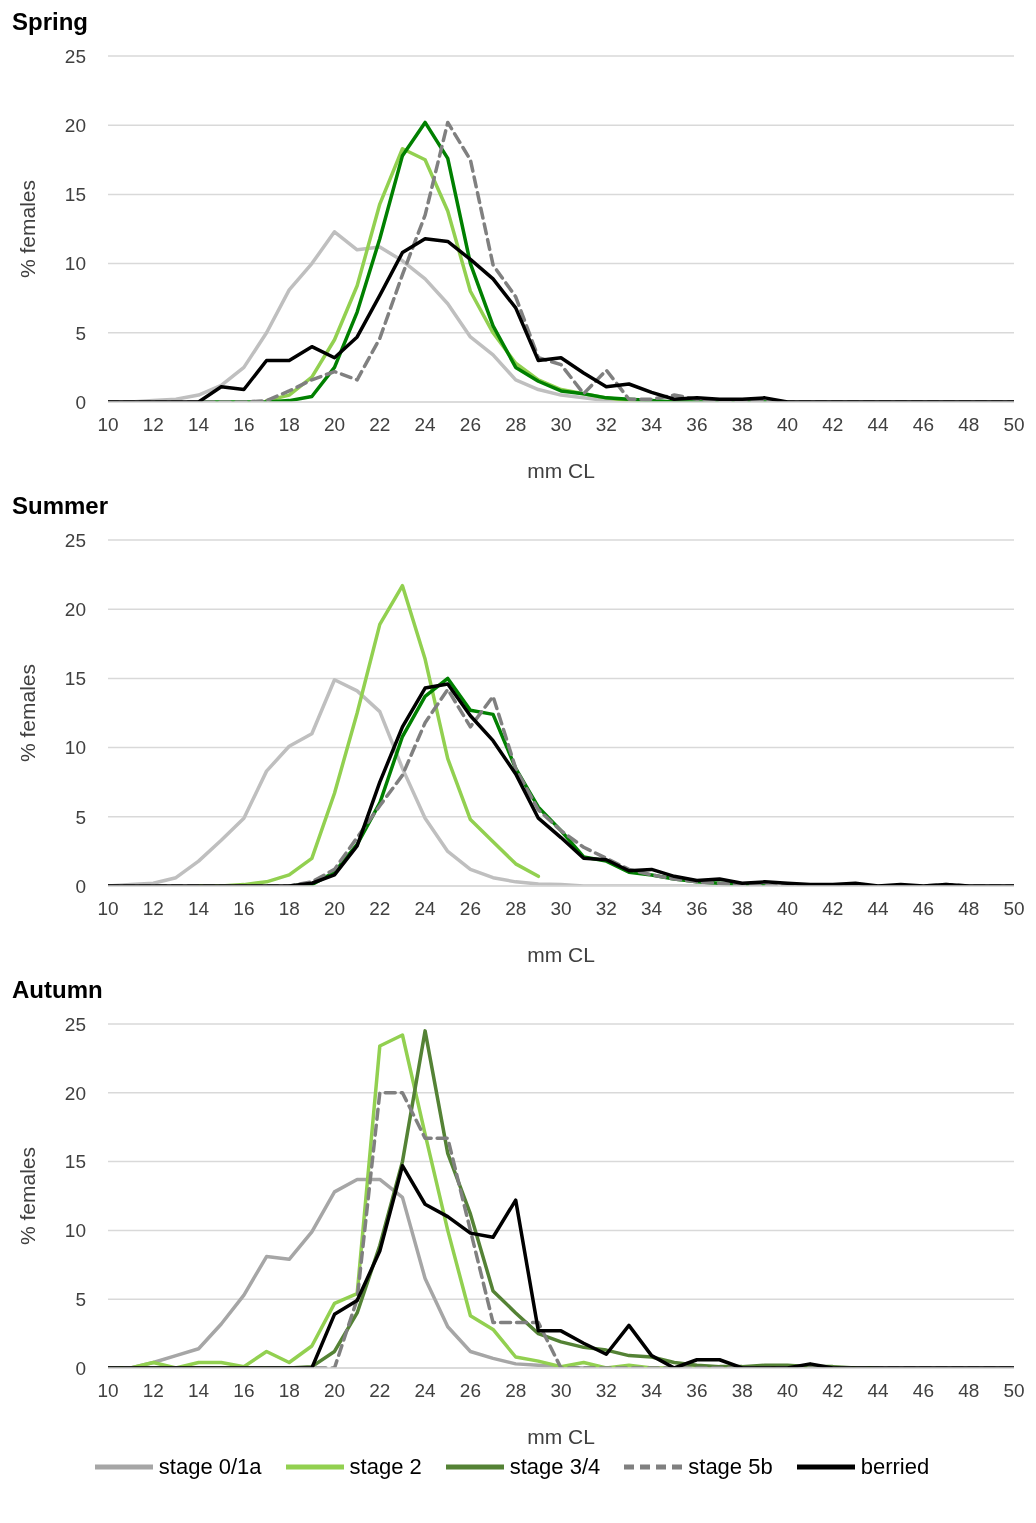 Image resolution: width=1036 pixels, height=1523 pixels. Describe the element at coordinates (50, 22) in the screenshot. I see `chart-title: Spring` at that location.